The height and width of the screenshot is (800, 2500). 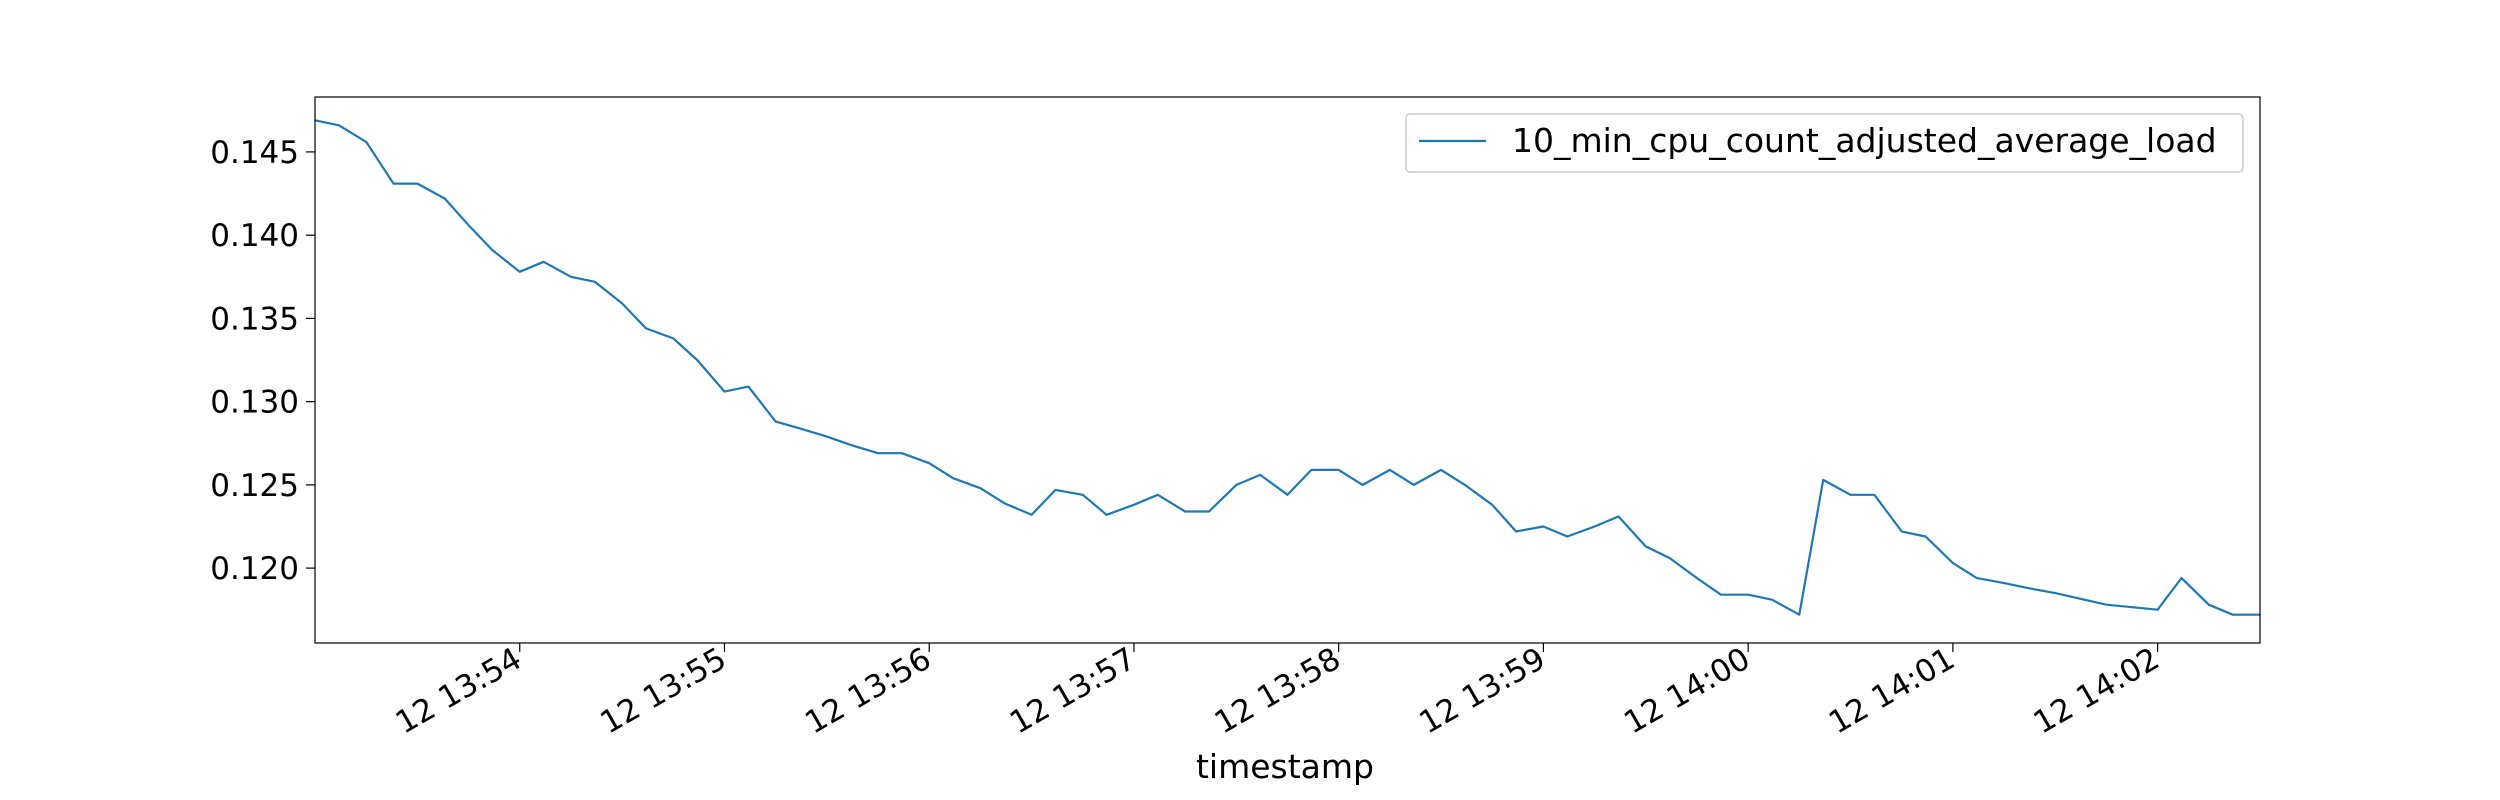 What do you see at coordinates (254, 486) in the screenshot?
I see `y-tick-label: 0.125` at bounding box center [254, 486].